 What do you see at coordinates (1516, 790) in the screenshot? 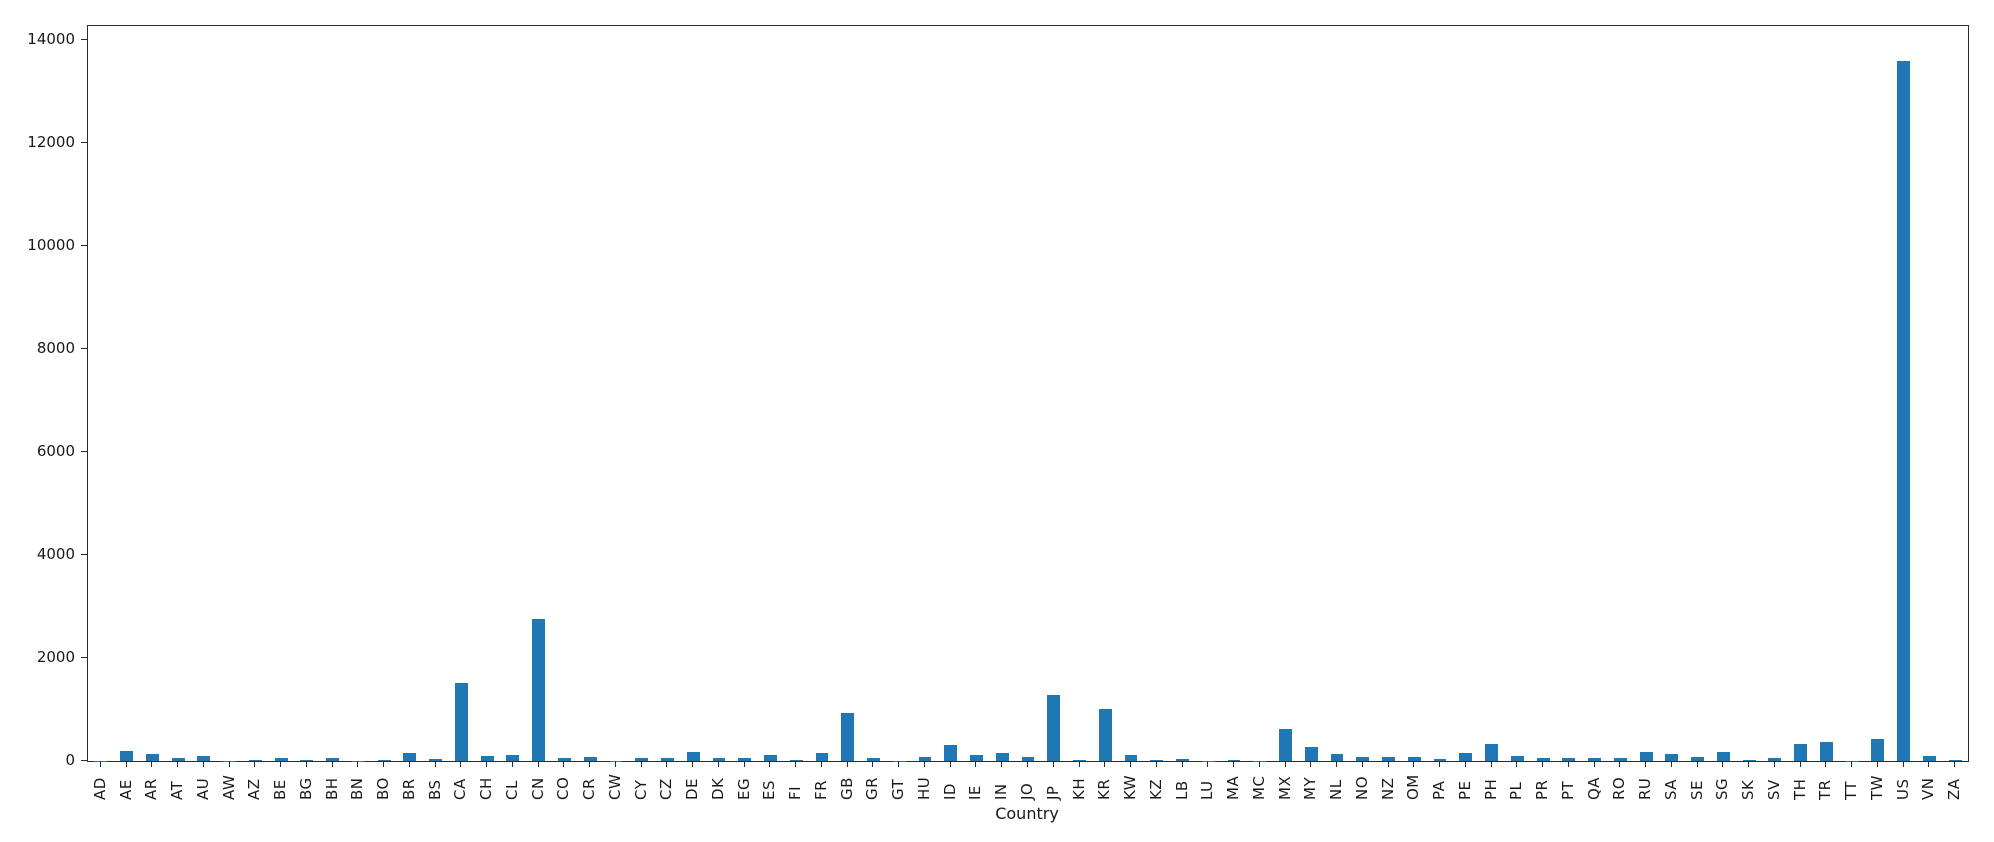
I see `x-tick-label-PL: PL` at bounding box center [1516, 790].